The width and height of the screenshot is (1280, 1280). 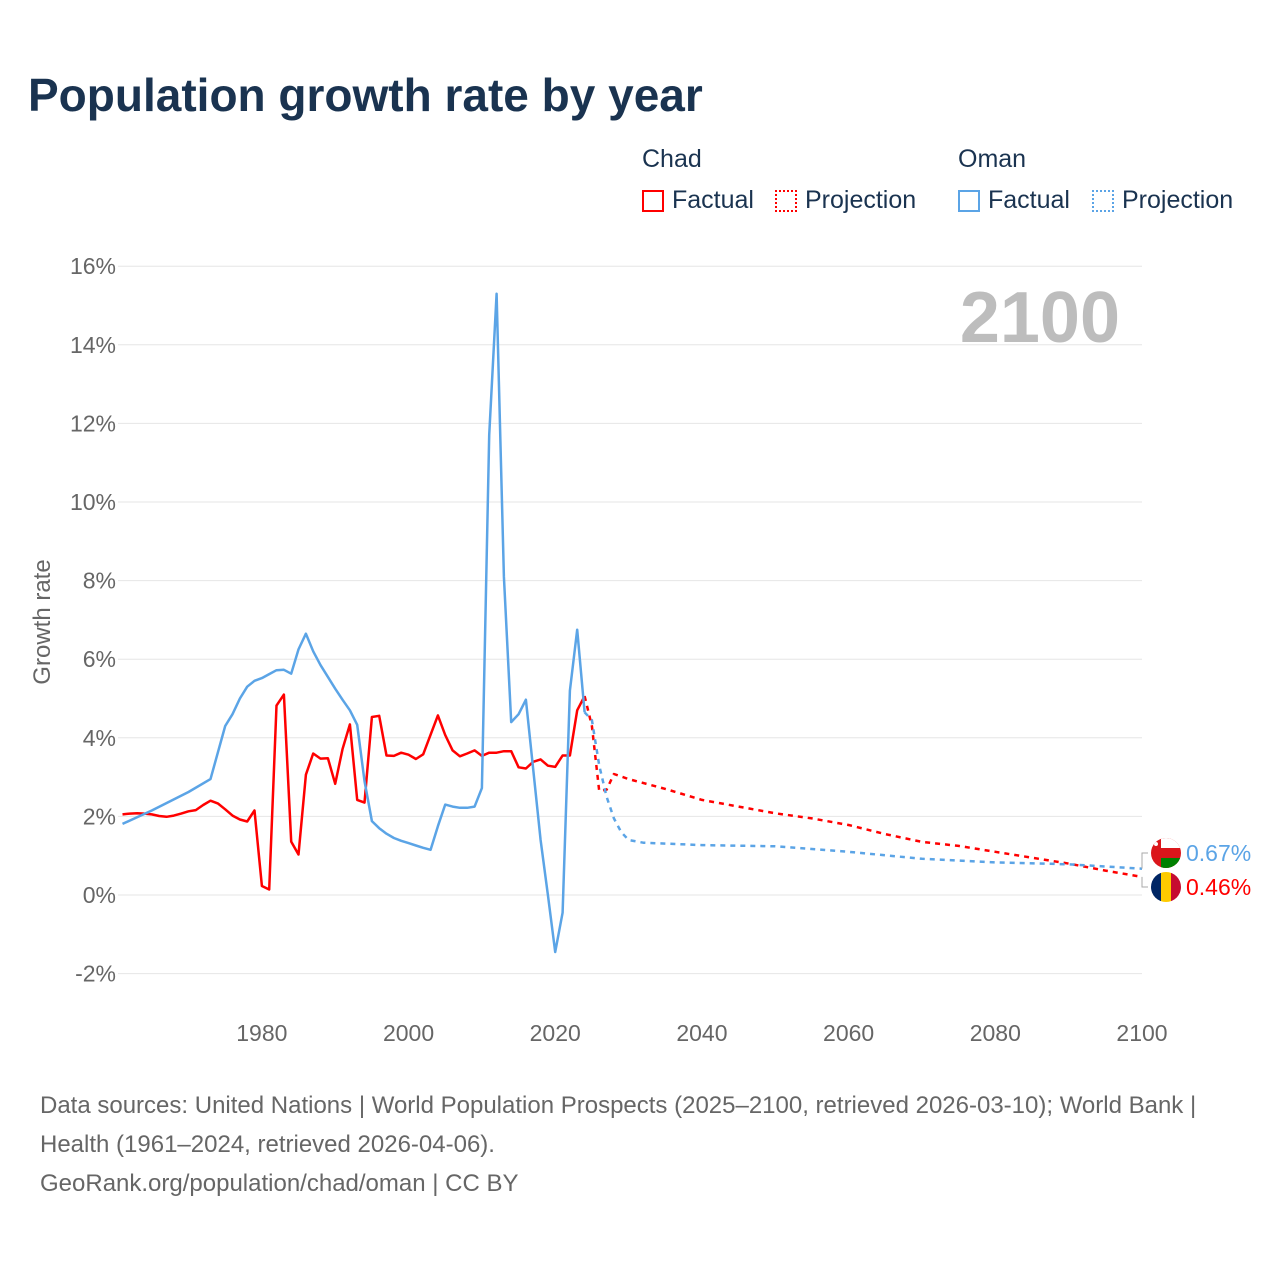 I want to click on oman-flag-icon, so click(x=1166, y=853).